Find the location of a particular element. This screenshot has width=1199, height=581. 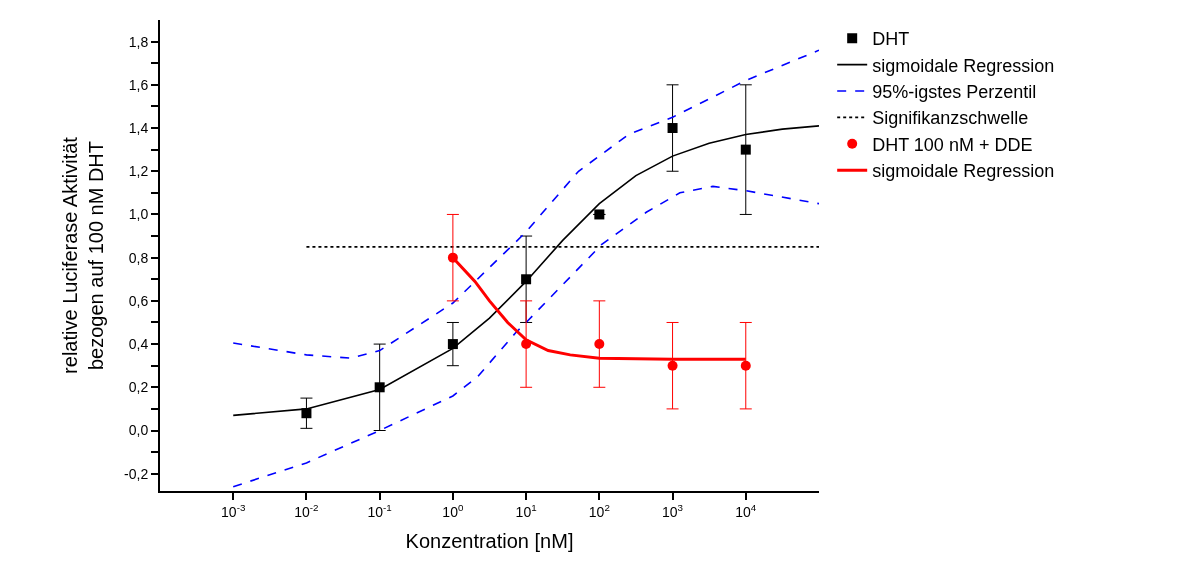

x-tick-label: 10$^{1}$ is located at coordinates (526, 510).